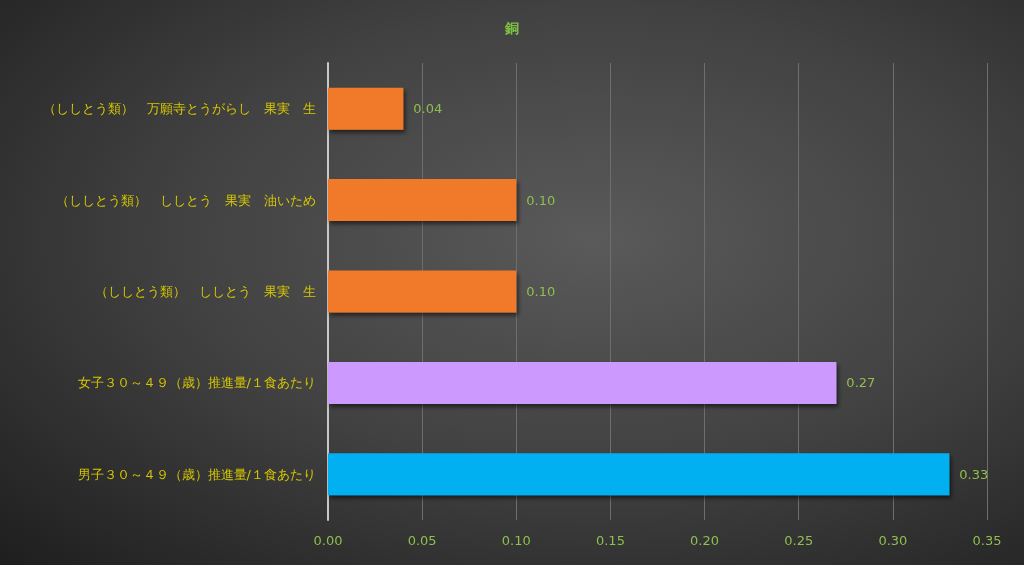  What do you see at coordinates (893, 540) in the screenshot?
I see `x-tick-label: 0.30` at bounding box center [893, 540].